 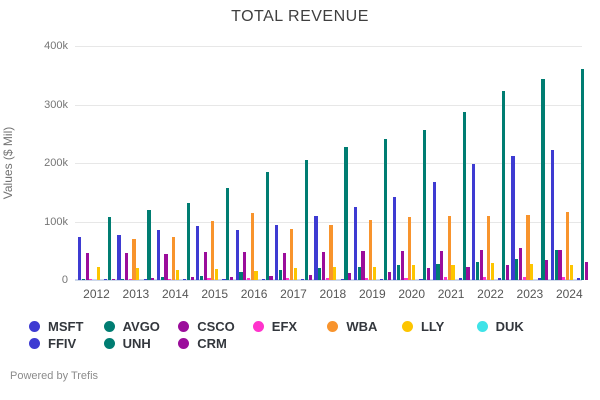 What do you see at coordinates (213, 250) in the screenshot?
I see `bar-WBA-2015` at bounding box center [213, 250].